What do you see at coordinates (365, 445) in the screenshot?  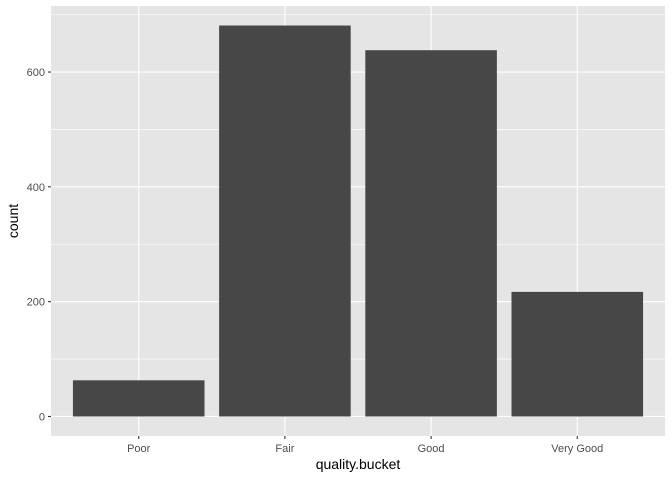 I see `x-axis-ticks: Poor Fair Good Very Good` at bounding box center [365, 445].